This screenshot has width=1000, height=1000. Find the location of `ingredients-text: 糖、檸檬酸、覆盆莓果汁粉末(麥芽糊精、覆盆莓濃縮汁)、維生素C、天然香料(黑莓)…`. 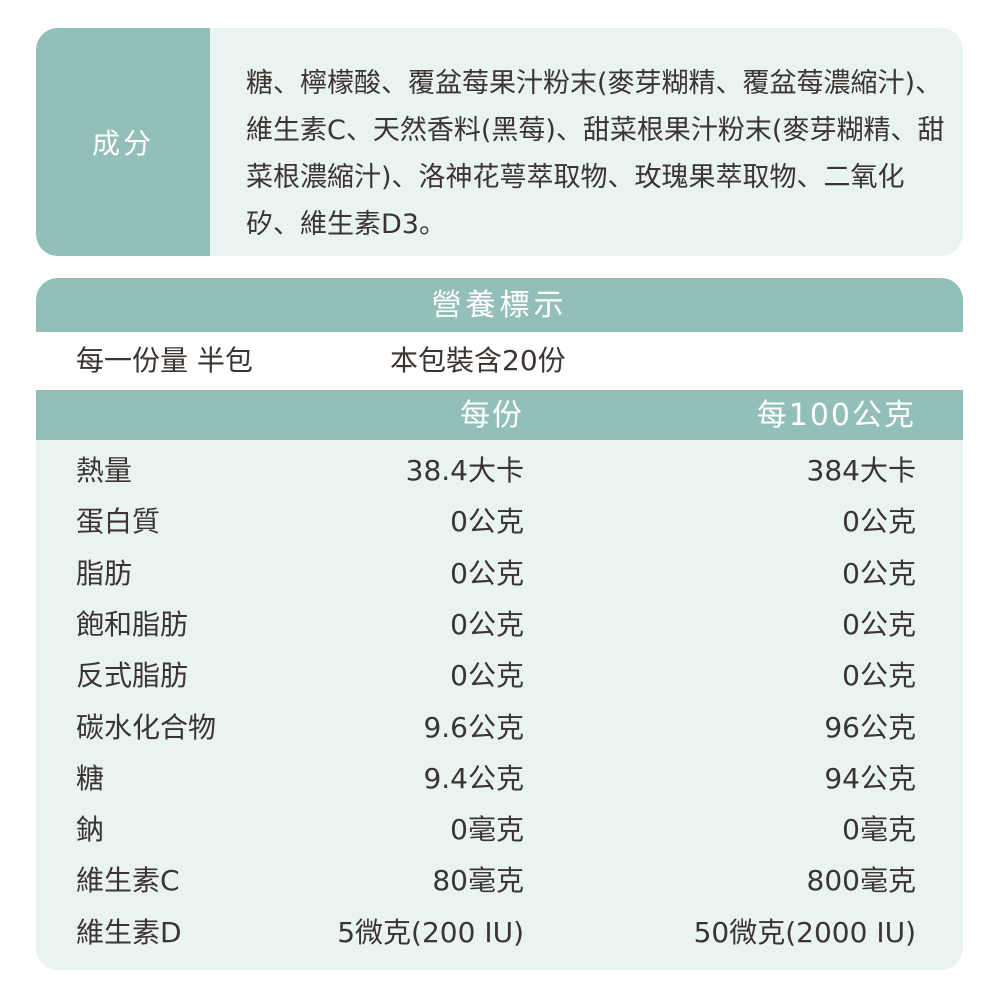

ingredients-text: 糖、檸檬酸、覆盆莓果汁粉末(麥芽糊精、覆盆莓濃縮汁)、維生素C、天然香料(黑莓)… is located at coordinates (595, 154).